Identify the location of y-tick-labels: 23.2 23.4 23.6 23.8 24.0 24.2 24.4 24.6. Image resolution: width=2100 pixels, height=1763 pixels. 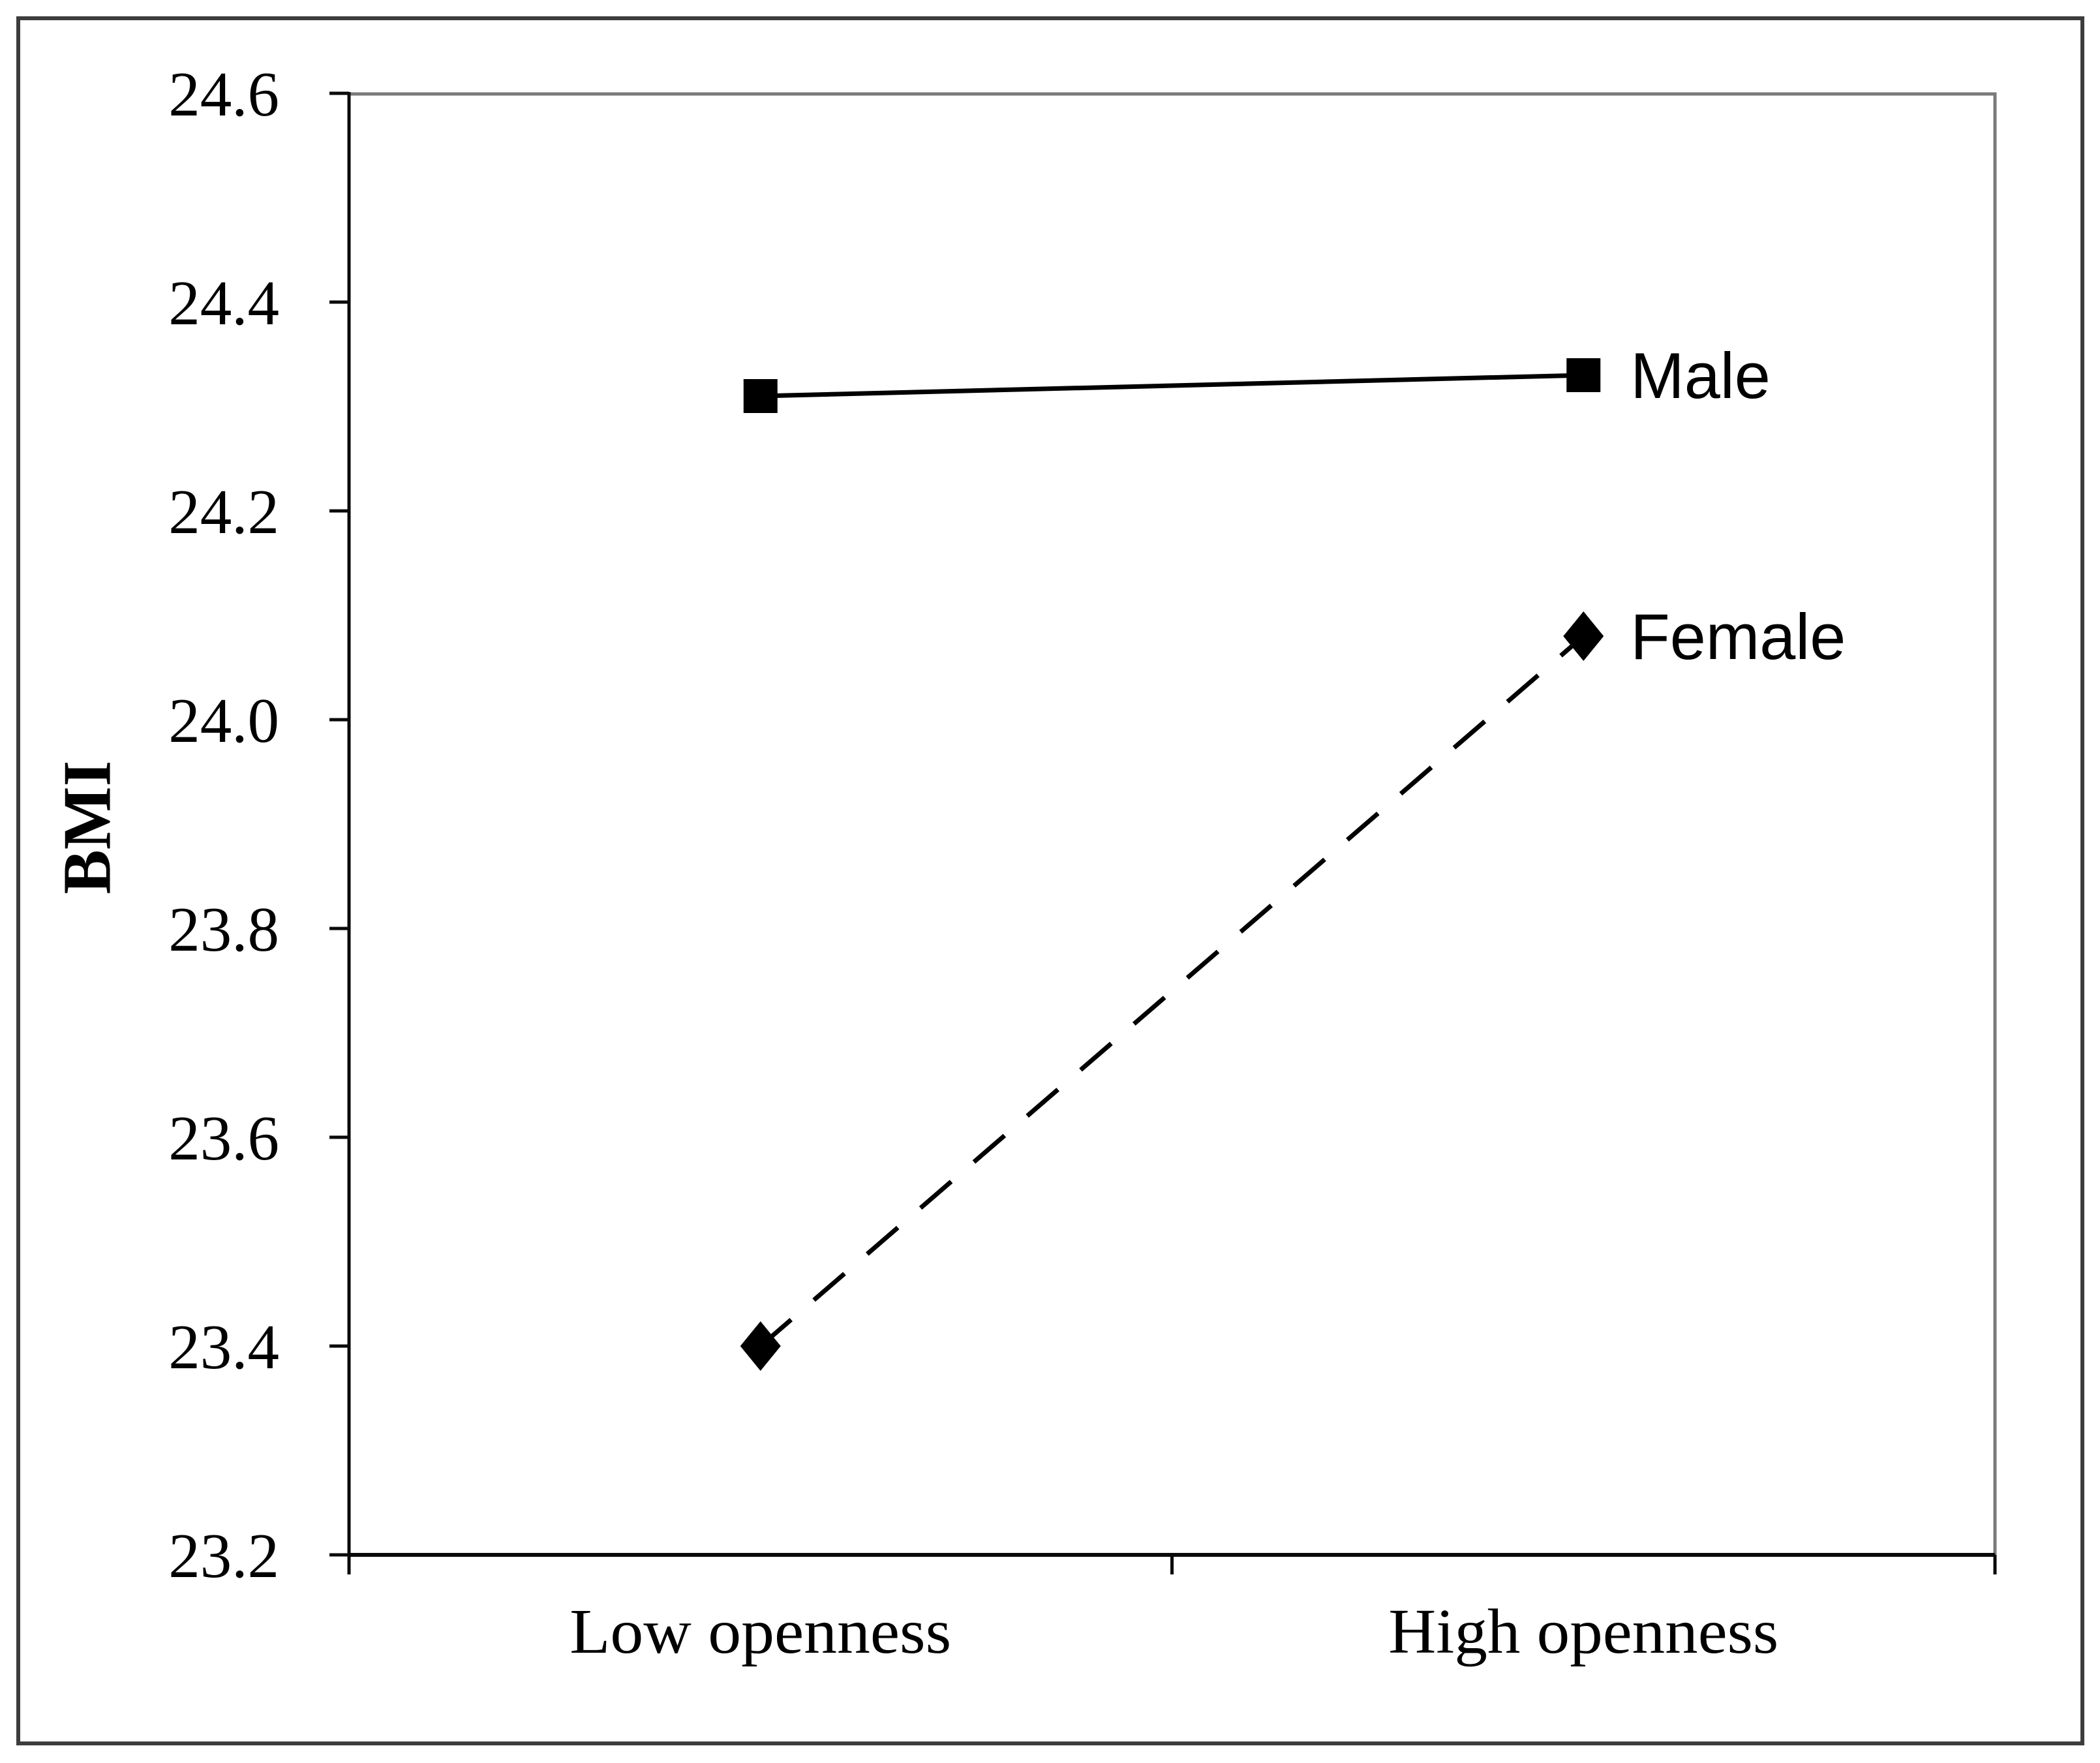
(224, 825).